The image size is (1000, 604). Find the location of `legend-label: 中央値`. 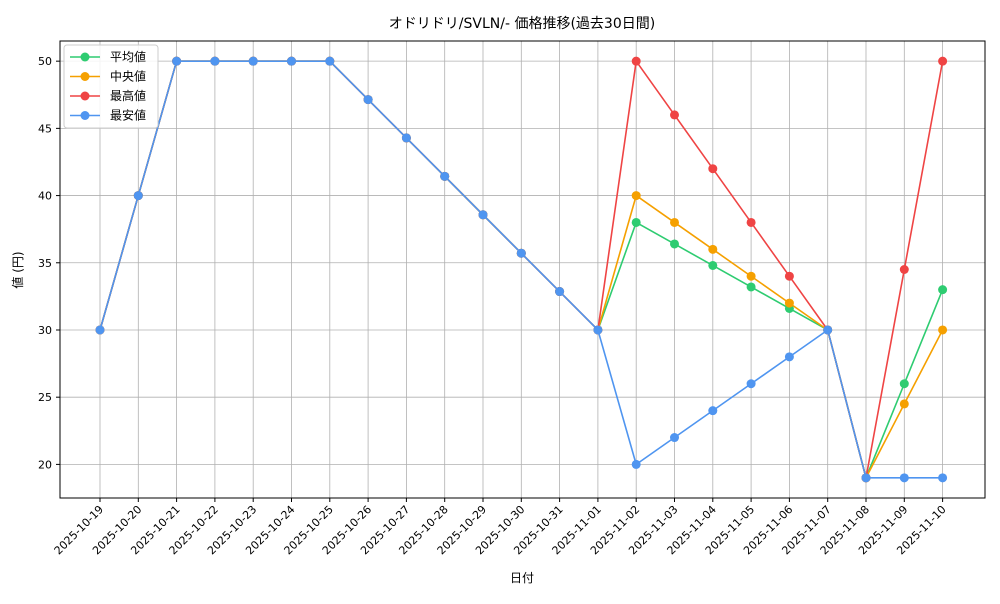

legend-label: 中央値 is located at coordinates (128, 76).